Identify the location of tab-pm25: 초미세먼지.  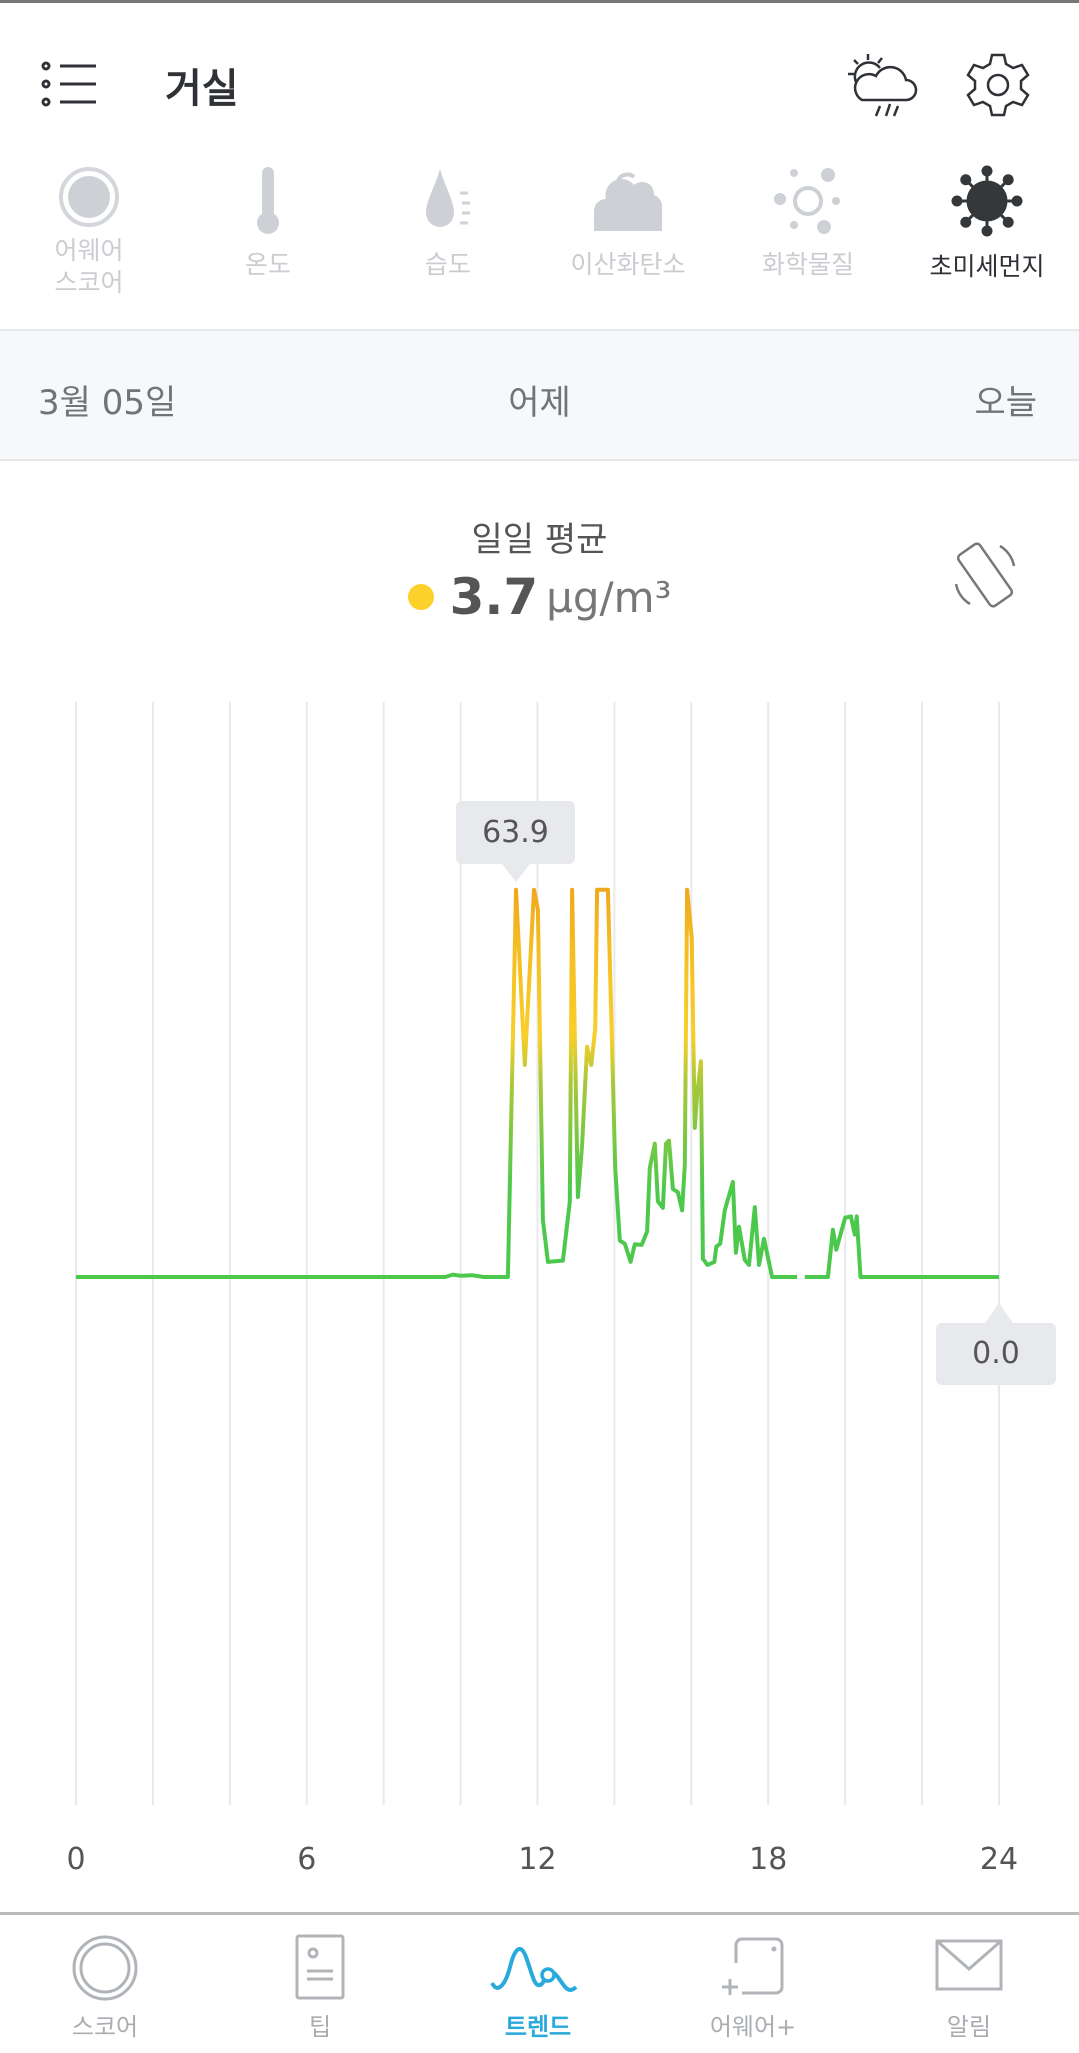
(987, 224).